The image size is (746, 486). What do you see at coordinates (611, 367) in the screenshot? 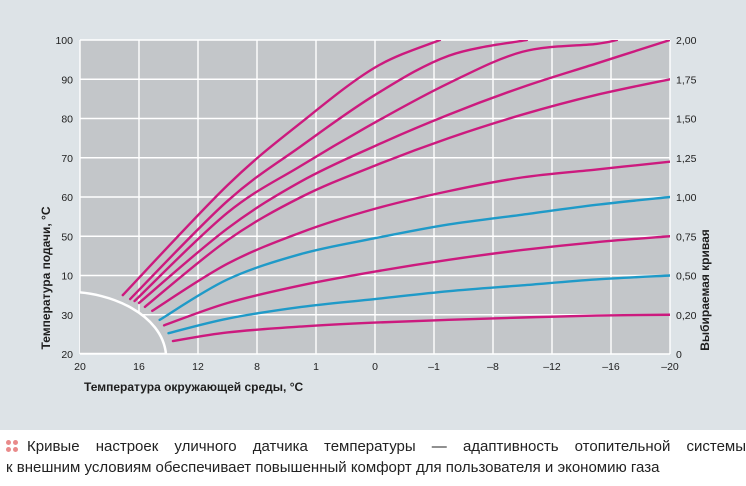
I see `x-tick-label: –16` at bounding box center [611, 367].